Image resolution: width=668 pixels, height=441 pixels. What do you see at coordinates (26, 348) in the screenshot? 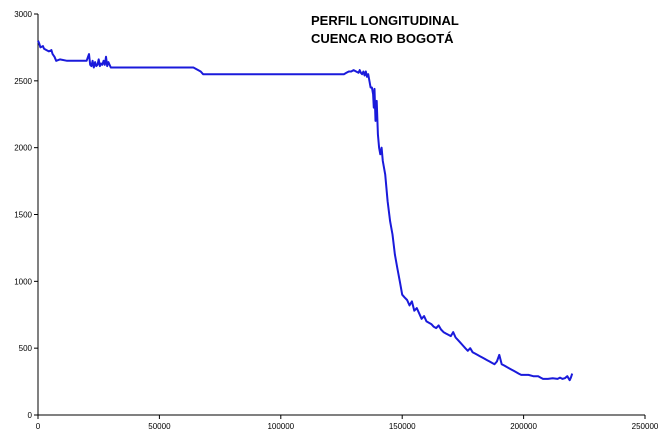
I see `y-tick-label: 500` at bounding box center [26, 348].